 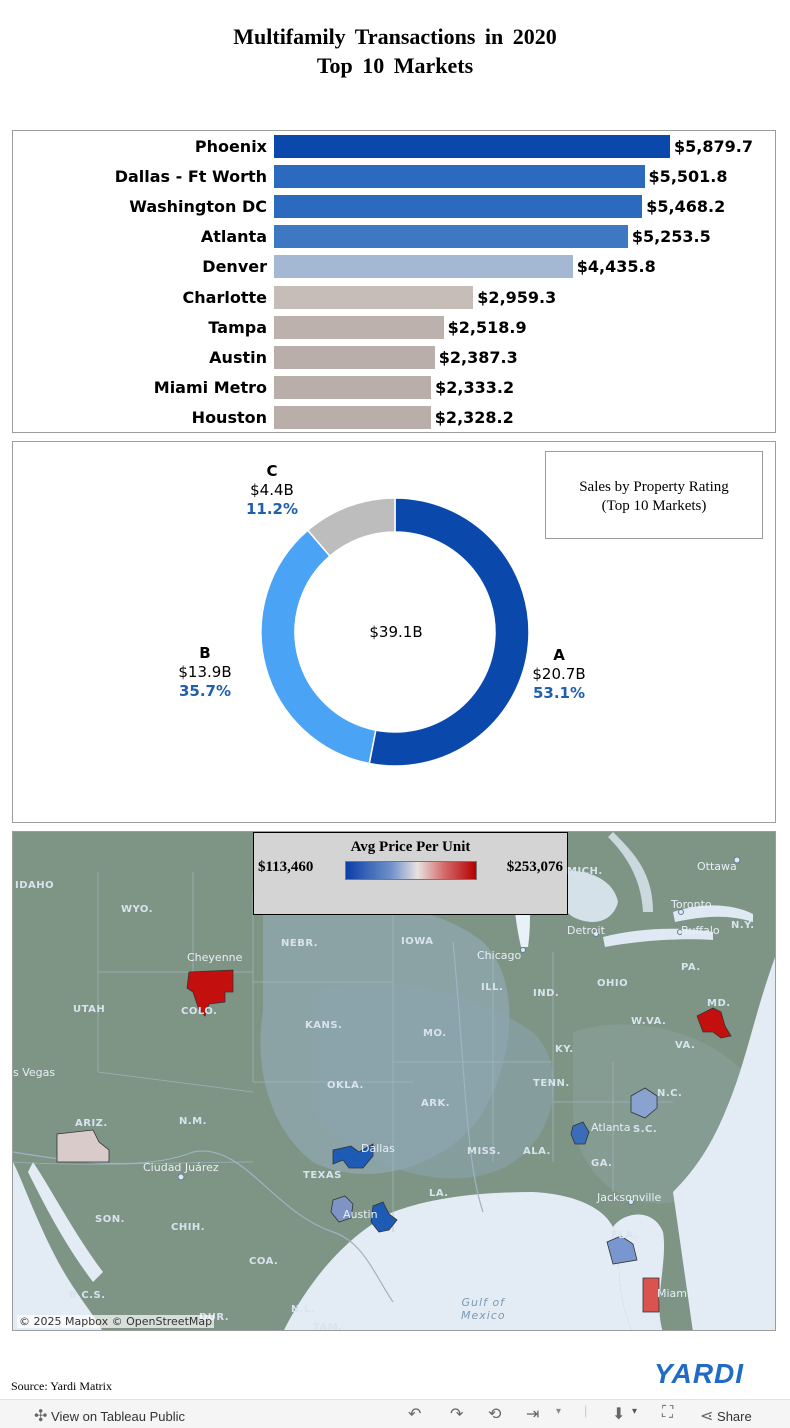 I want to click on undo-icon: ↶, so click(x=415, y=1414).